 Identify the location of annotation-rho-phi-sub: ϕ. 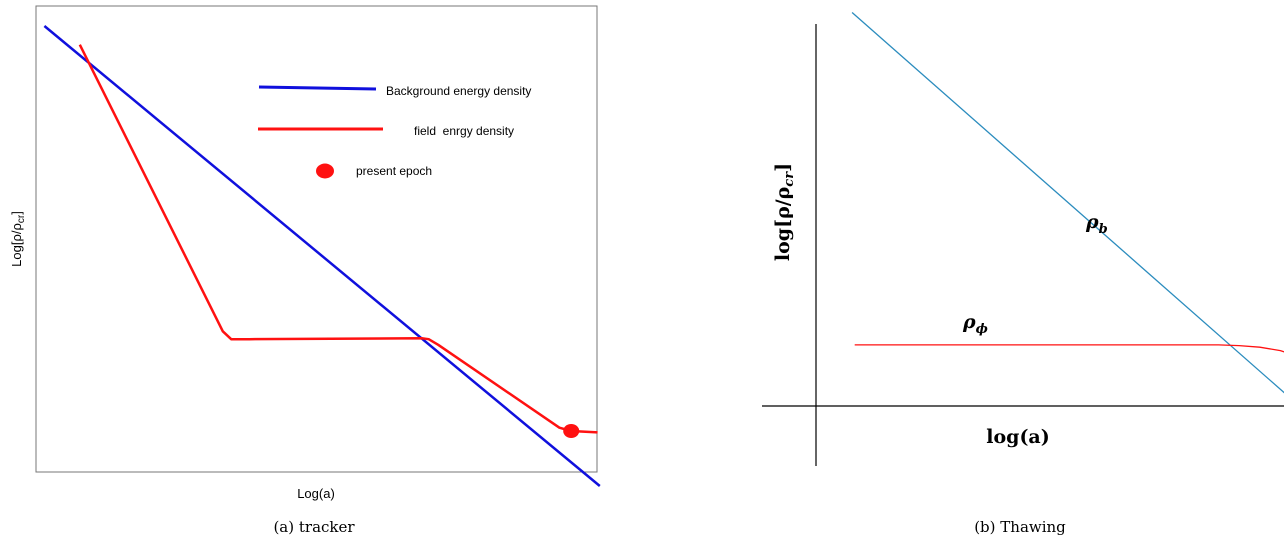
(982, 329).